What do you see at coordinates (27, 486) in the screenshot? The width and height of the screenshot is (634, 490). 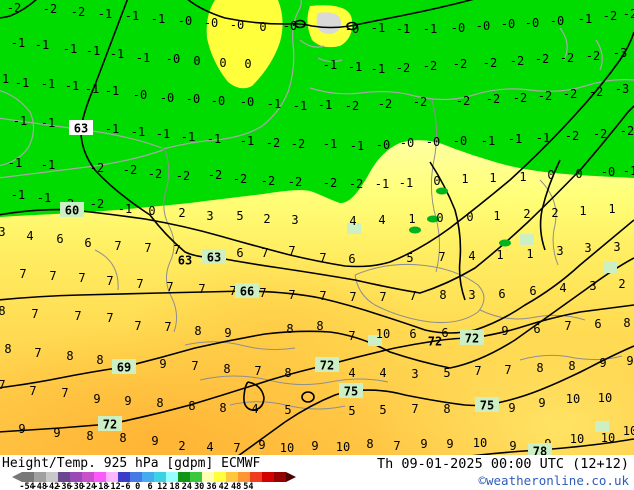 I see `scale-tick-label: -54` at bounding box center [27, 486].